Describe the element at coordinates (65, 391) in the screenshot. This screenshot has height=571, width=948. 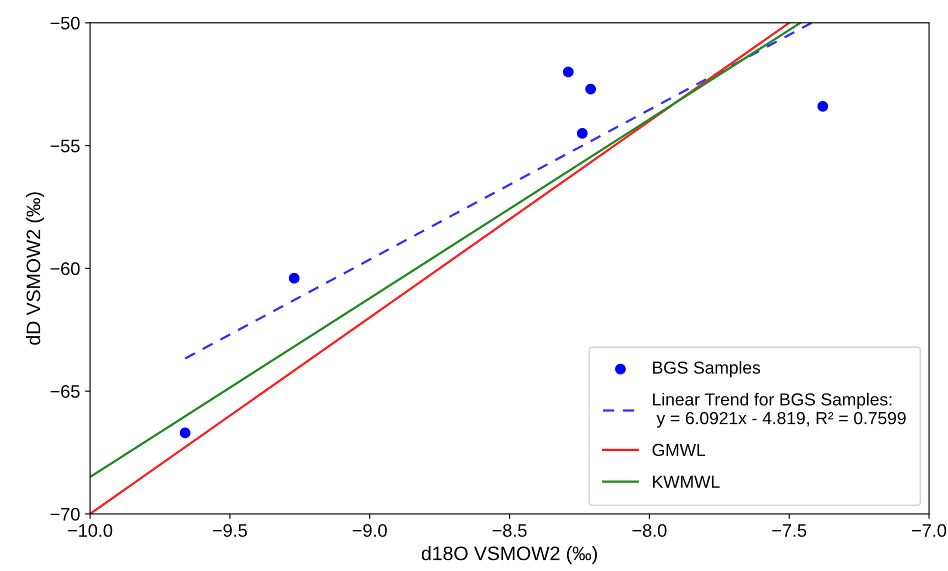
I see `y-tick-label: −65` at that location.